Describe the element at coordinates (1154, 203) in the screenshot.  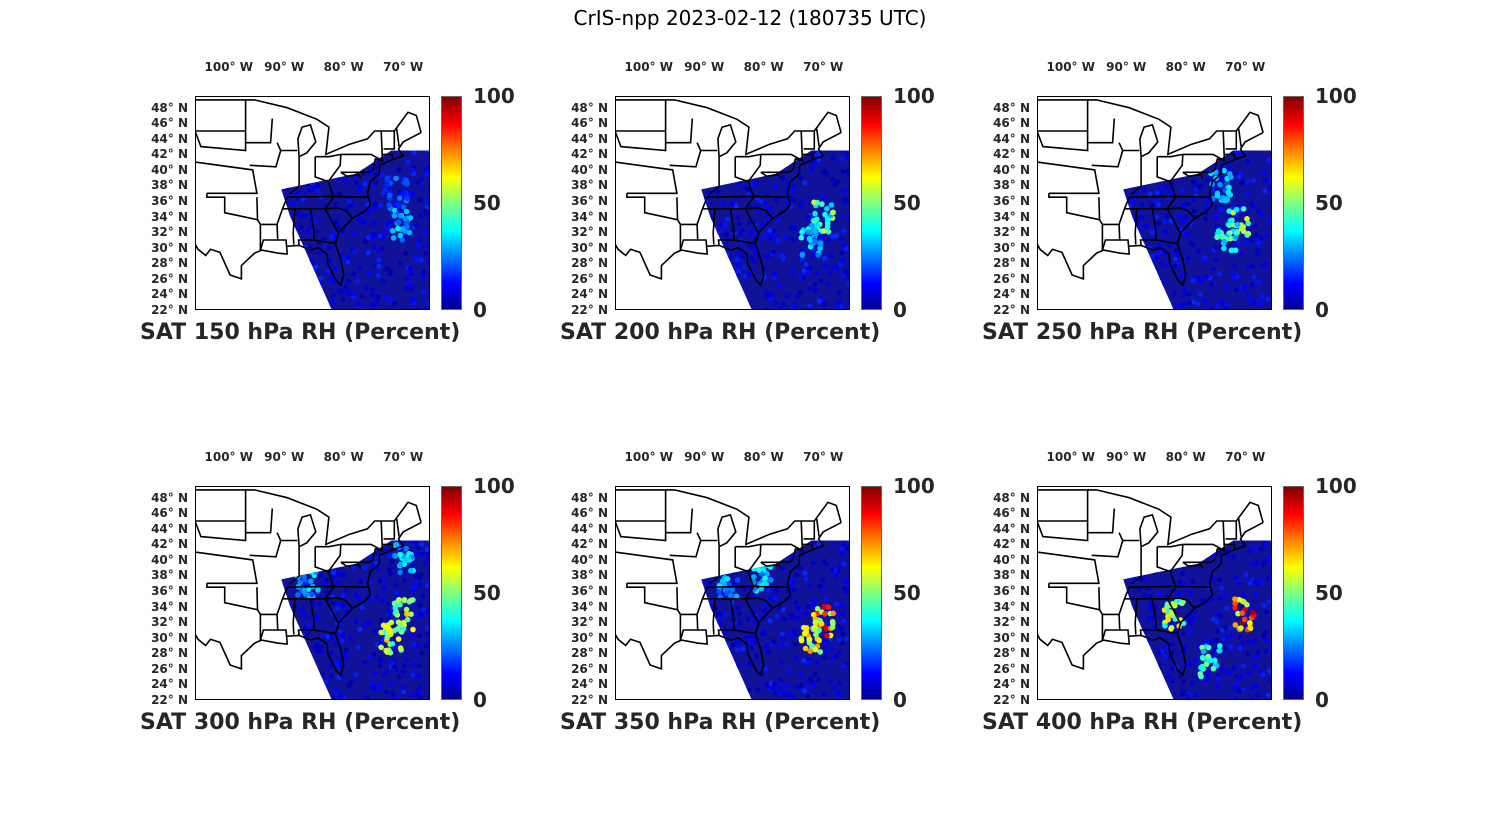
I see `map-plot` at that location.